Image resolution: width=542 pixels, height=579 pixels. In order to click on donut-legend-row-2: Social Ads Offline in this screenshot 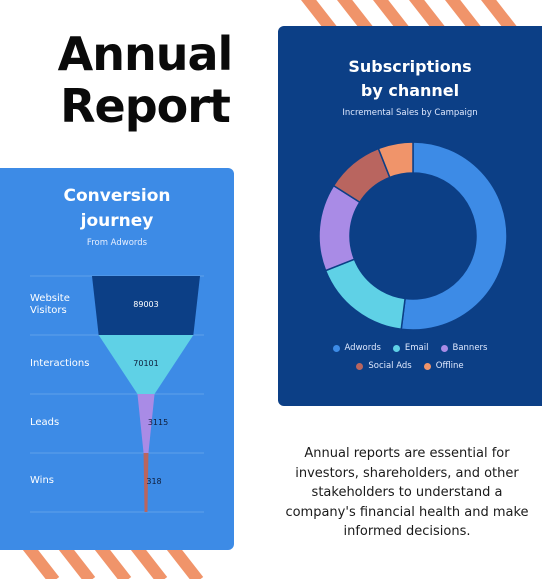, I will do `click(410, 366)`.